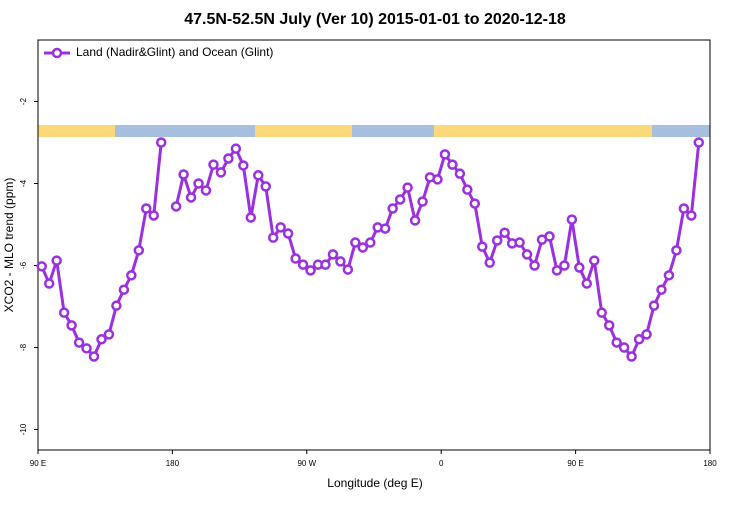 The image size is (750, 505). What do you see at coordinates (441, 463) in the screenshot?
I see `x-tick-label: 0` at bounding box center [441, 463].